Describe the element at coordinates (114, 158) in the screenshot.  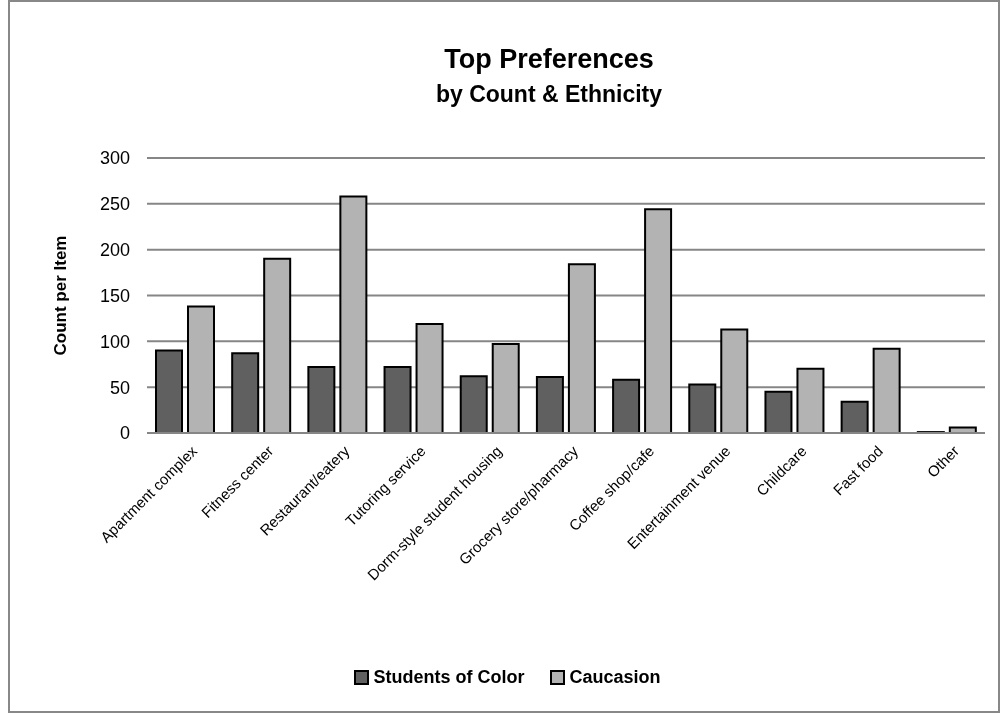
I see `y-tick-label: 300` at that location.